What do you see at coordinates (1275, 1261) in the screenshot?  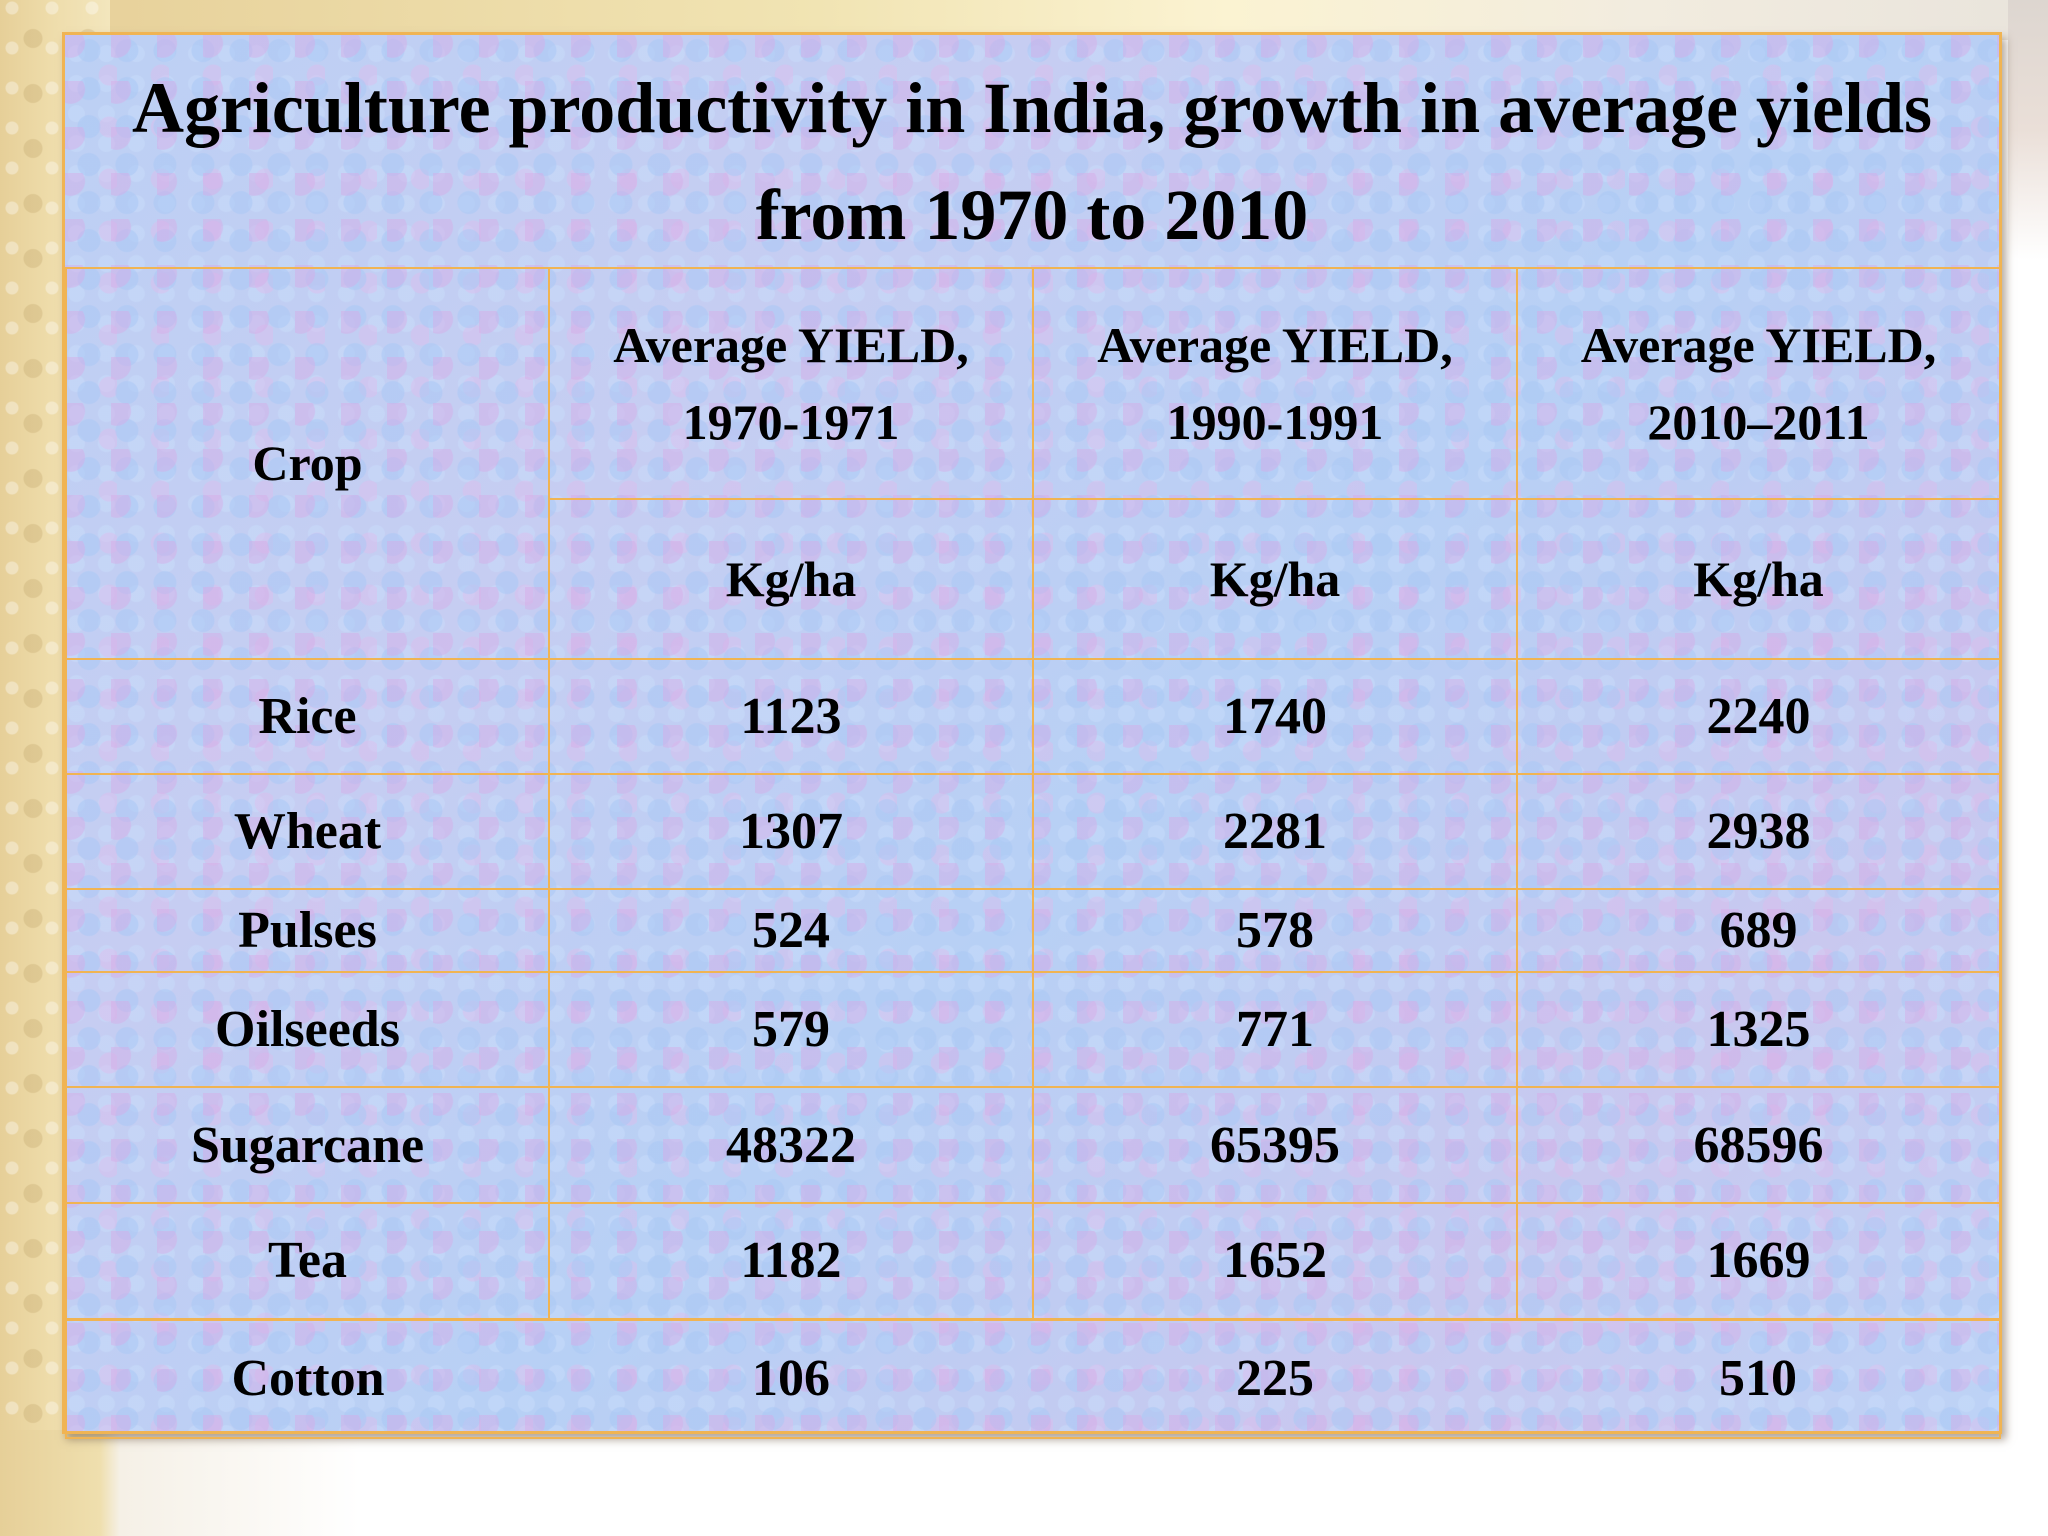 I see `yield-cell: 1652` at bounding box center [1275, 1261].